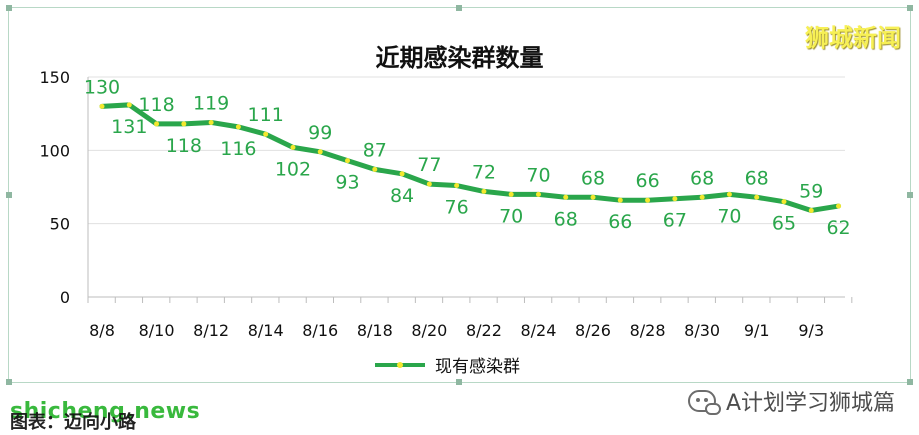  I want to click on x-tick-label: 9/1, so click(757, 330).